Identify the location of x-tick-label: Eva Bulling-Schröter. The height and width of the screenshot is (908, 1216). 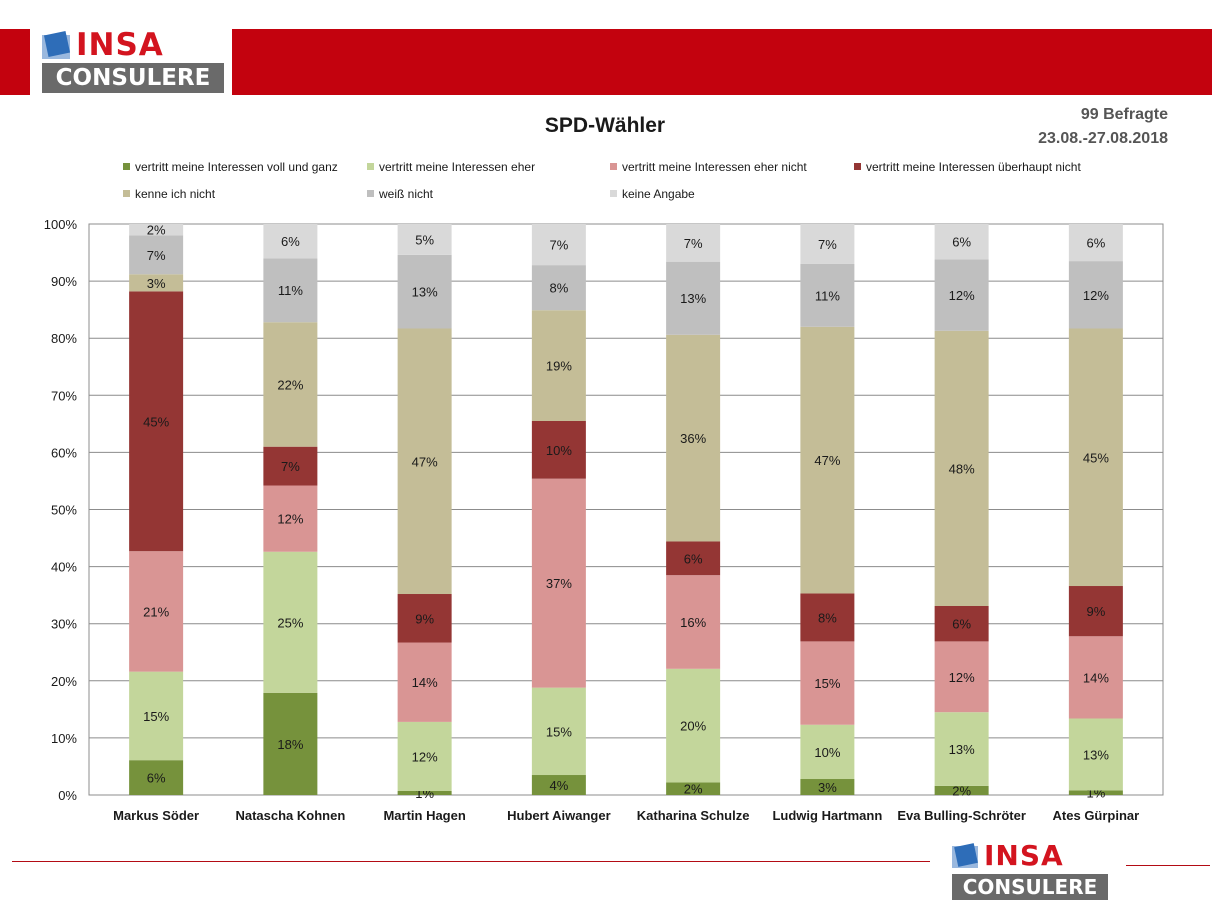
(961, 815).